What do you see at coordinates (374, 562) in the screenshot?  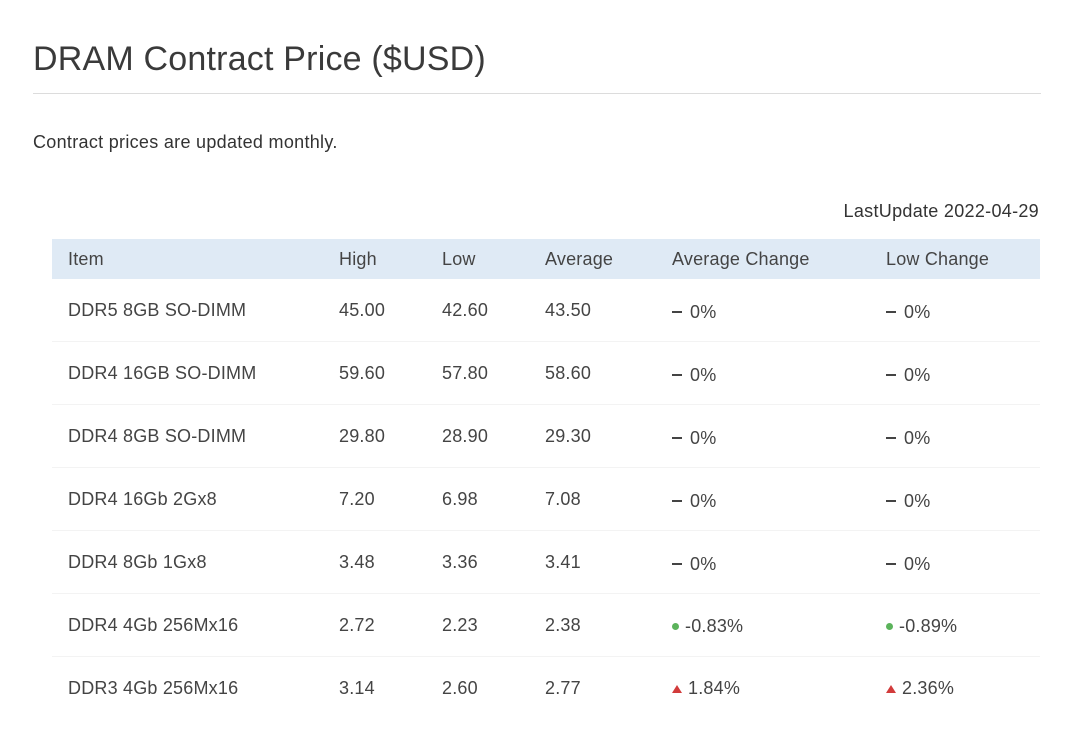 I see `high-cell: 3.48` at bounding box center [374, 562].